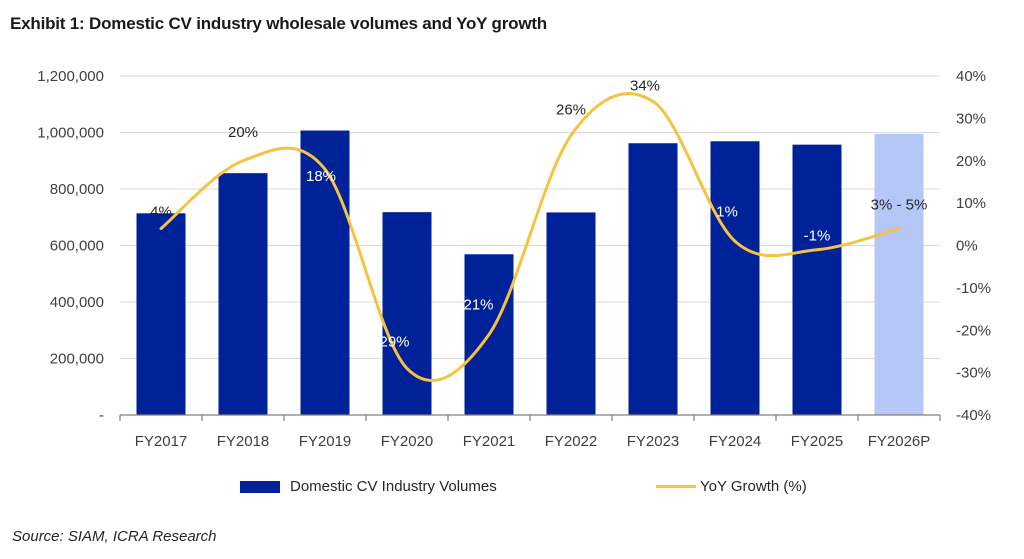  What do you see at coordinates (817, 236) in the screenshot?
I see `growth-data-label: -1%` at bounding box center [817, 236].